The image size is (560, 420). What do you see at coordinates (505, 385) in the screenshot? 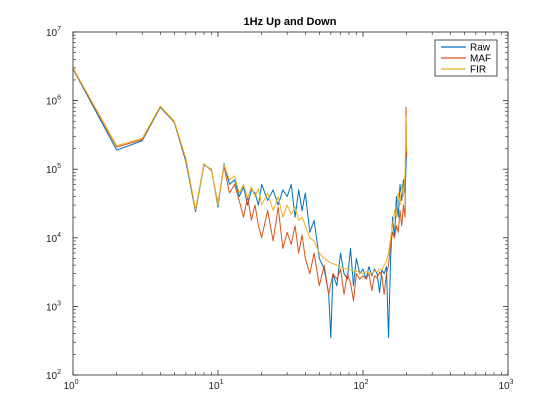
I see `x-tick-label: 10³` at bounding box center [505, 385].